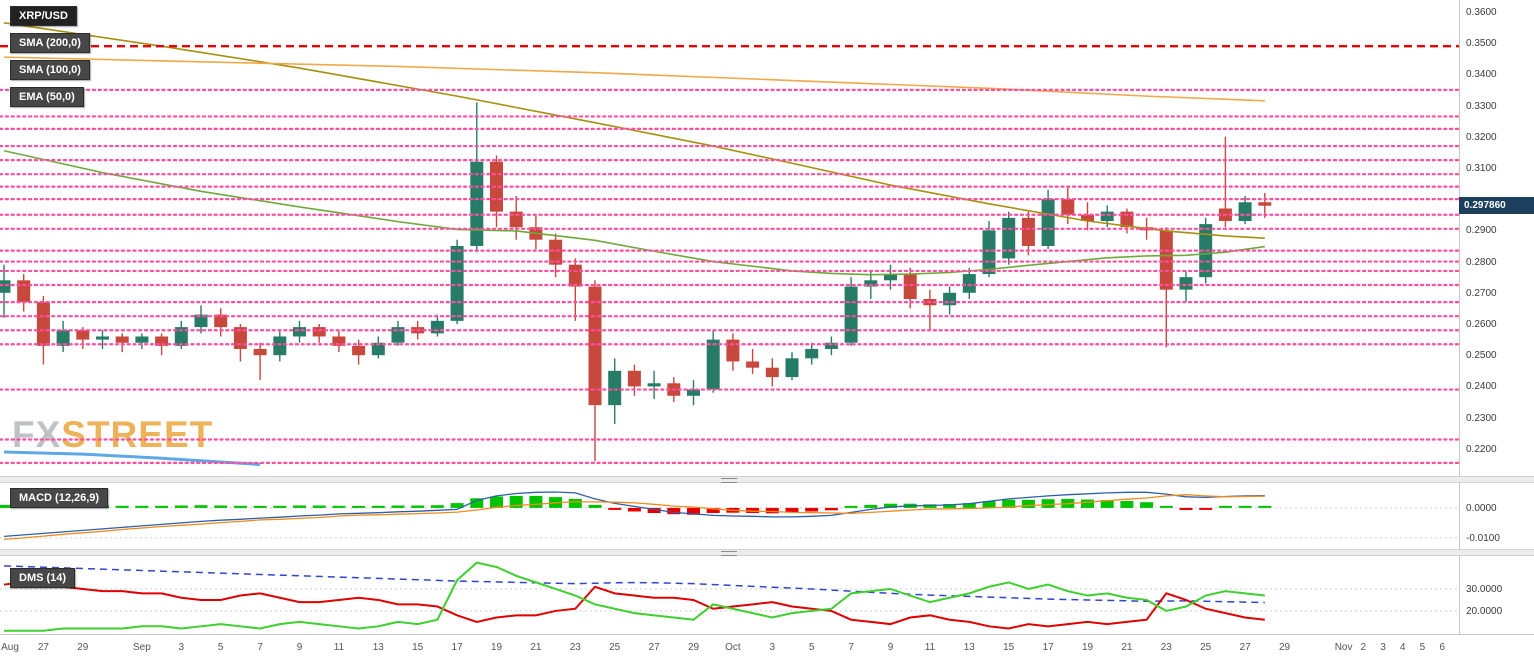  I want to click on price-tick-label: 0.3100, so click(1481, 168).